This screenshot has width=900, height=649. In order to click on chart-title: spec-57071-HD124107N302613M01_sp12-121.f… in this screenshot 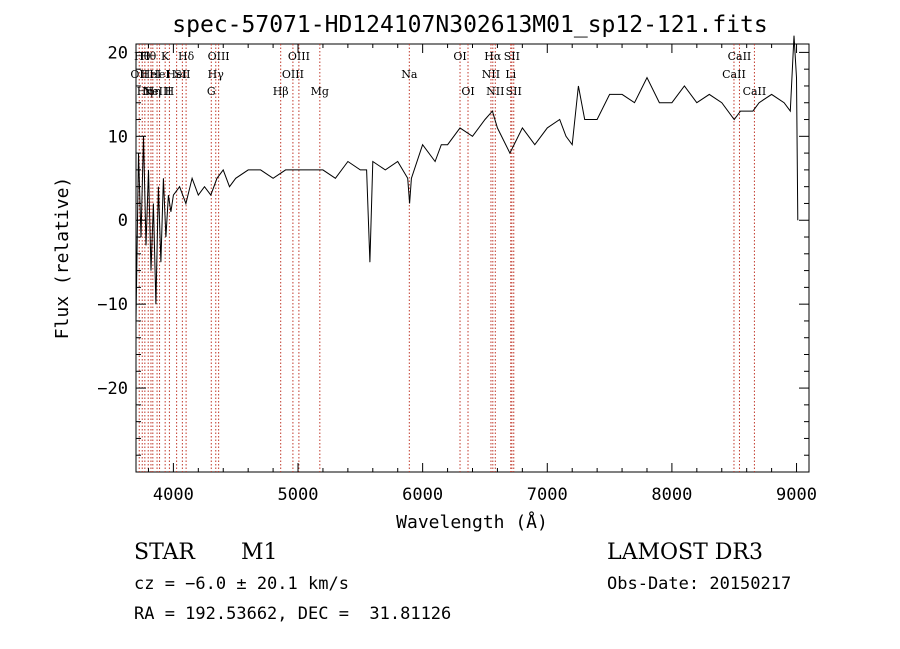, I will do `click(469, 25)`.